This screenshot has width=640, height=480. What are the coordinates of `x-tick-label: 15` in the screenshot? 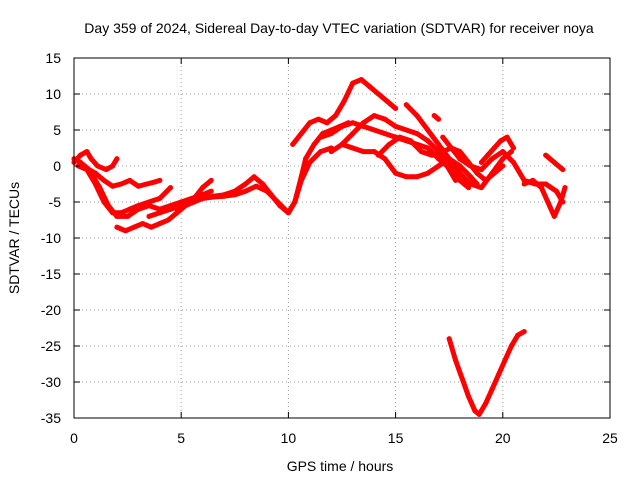 It's located at (396, 438).